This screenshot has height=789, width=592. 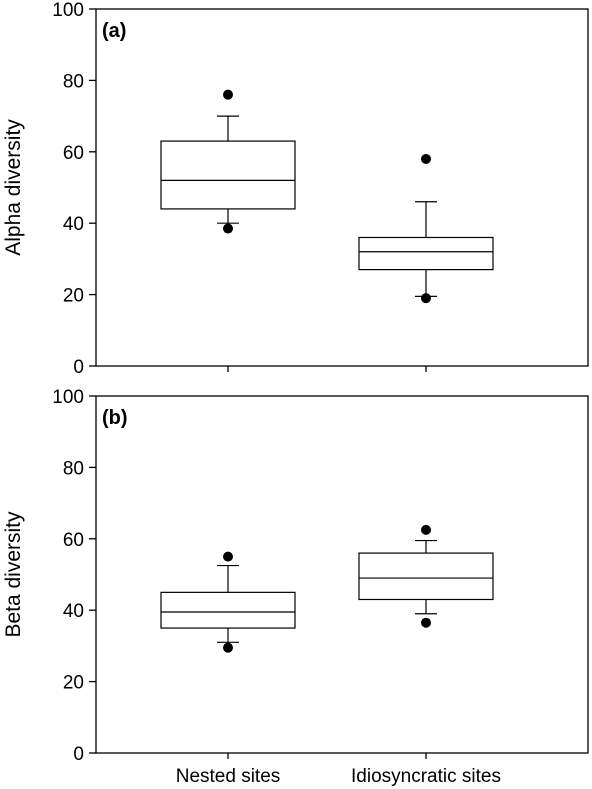 I want to click on x-category-label: Nested sites, so click(x=228, y=776).